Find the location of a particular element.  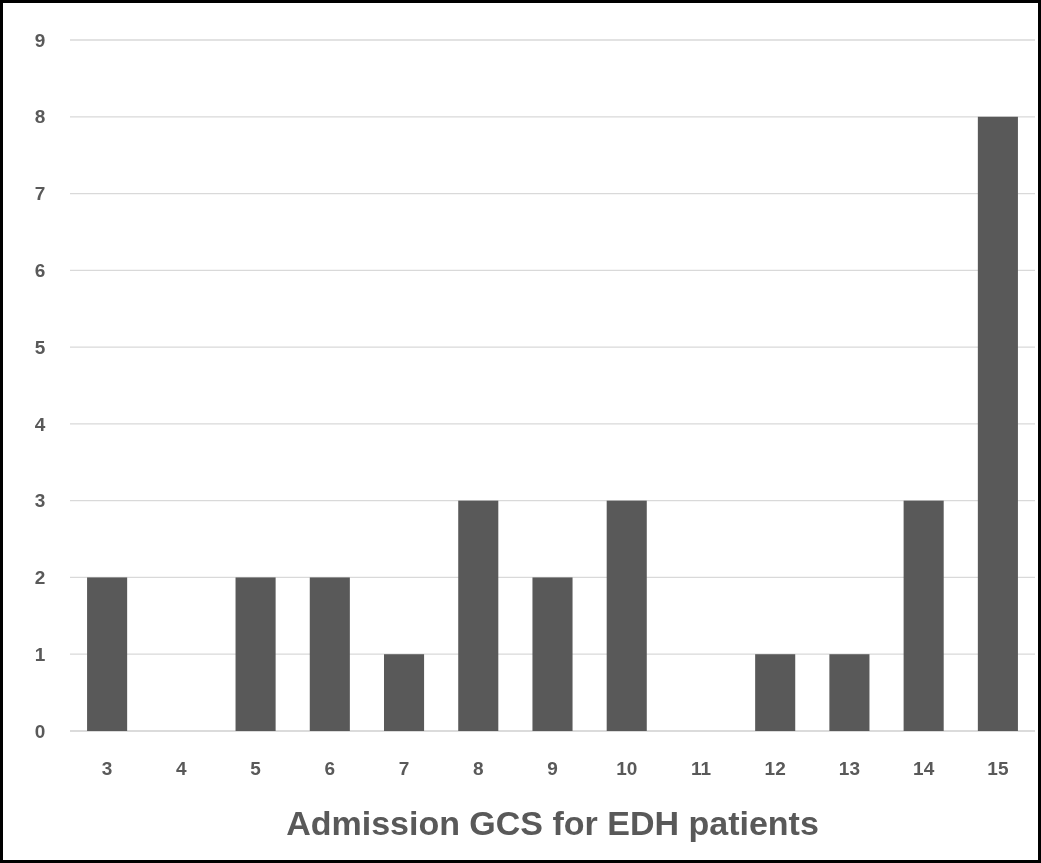

y-tick-label: 5 is located at coordinates (40, 347).